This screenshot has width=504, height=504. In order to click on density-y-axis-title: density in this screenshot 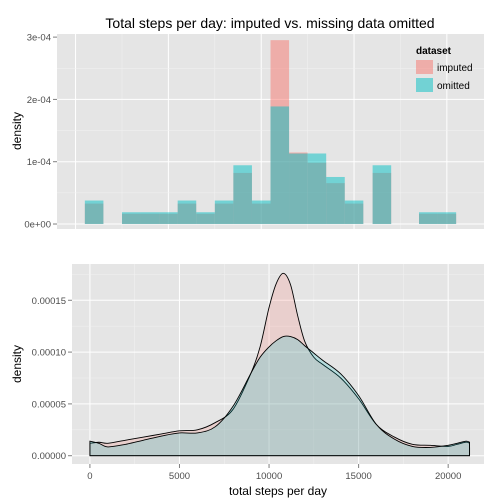, I will do `click(17, 364)`.